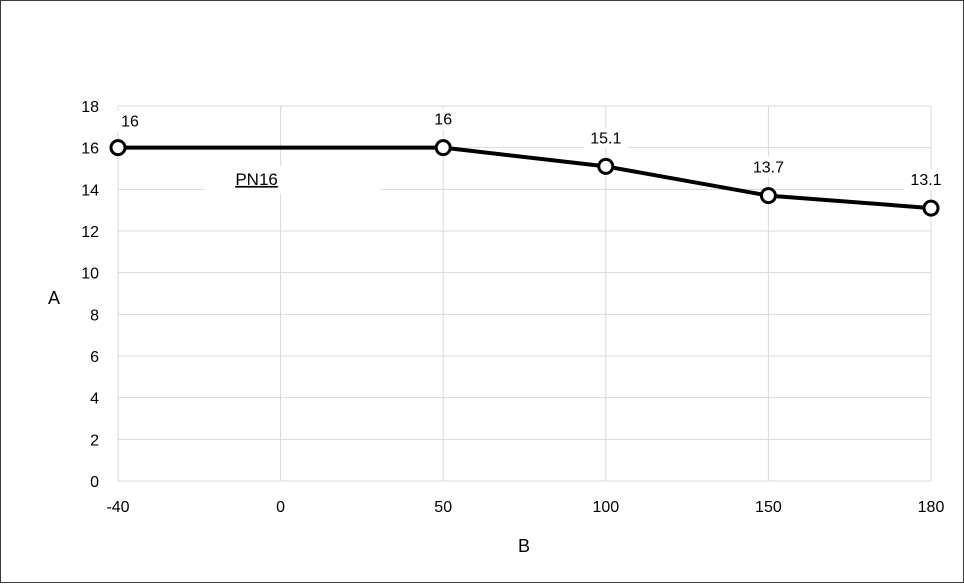  I want to click on marker-layer, so click(524, 178).